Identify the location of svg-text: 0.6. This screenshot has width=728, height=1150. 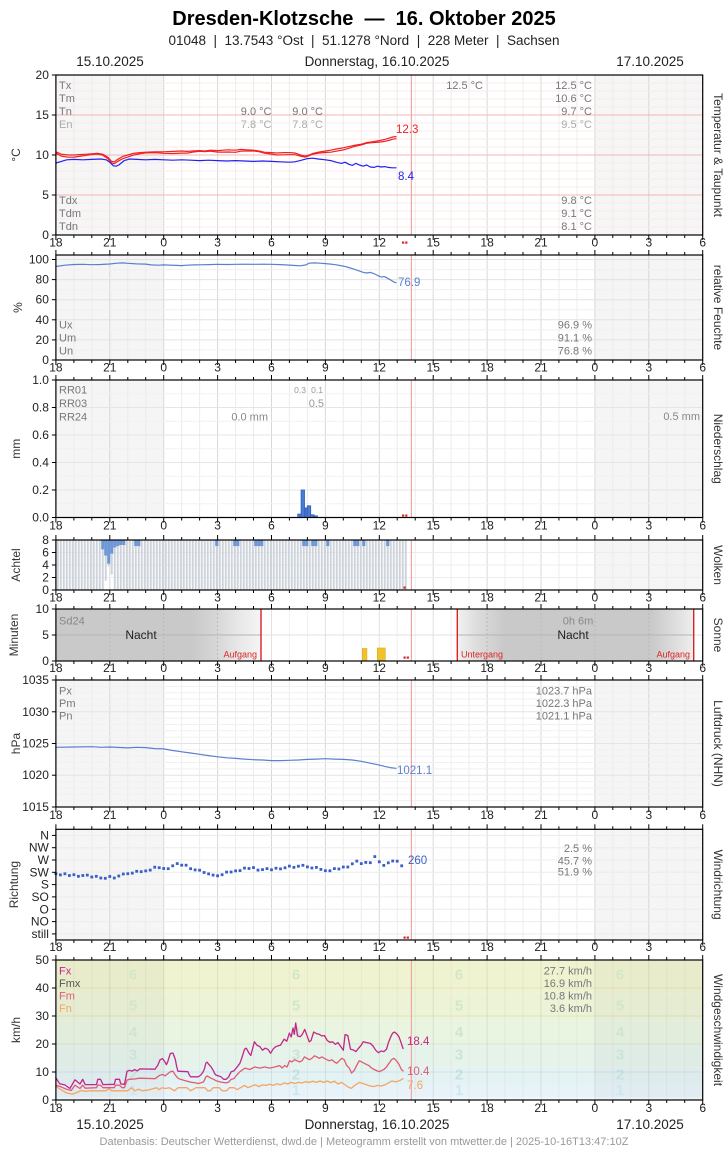
(40, 435).